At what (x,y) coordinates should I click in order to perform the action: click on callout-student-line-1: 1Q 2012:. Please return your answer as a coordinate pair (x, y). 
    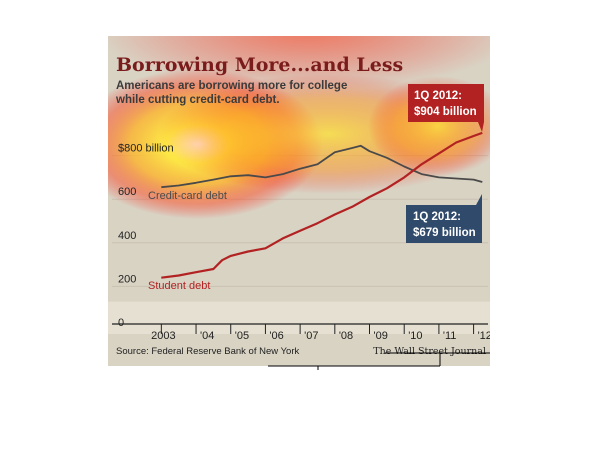
    Looking at the image, I should click on (438, 96).